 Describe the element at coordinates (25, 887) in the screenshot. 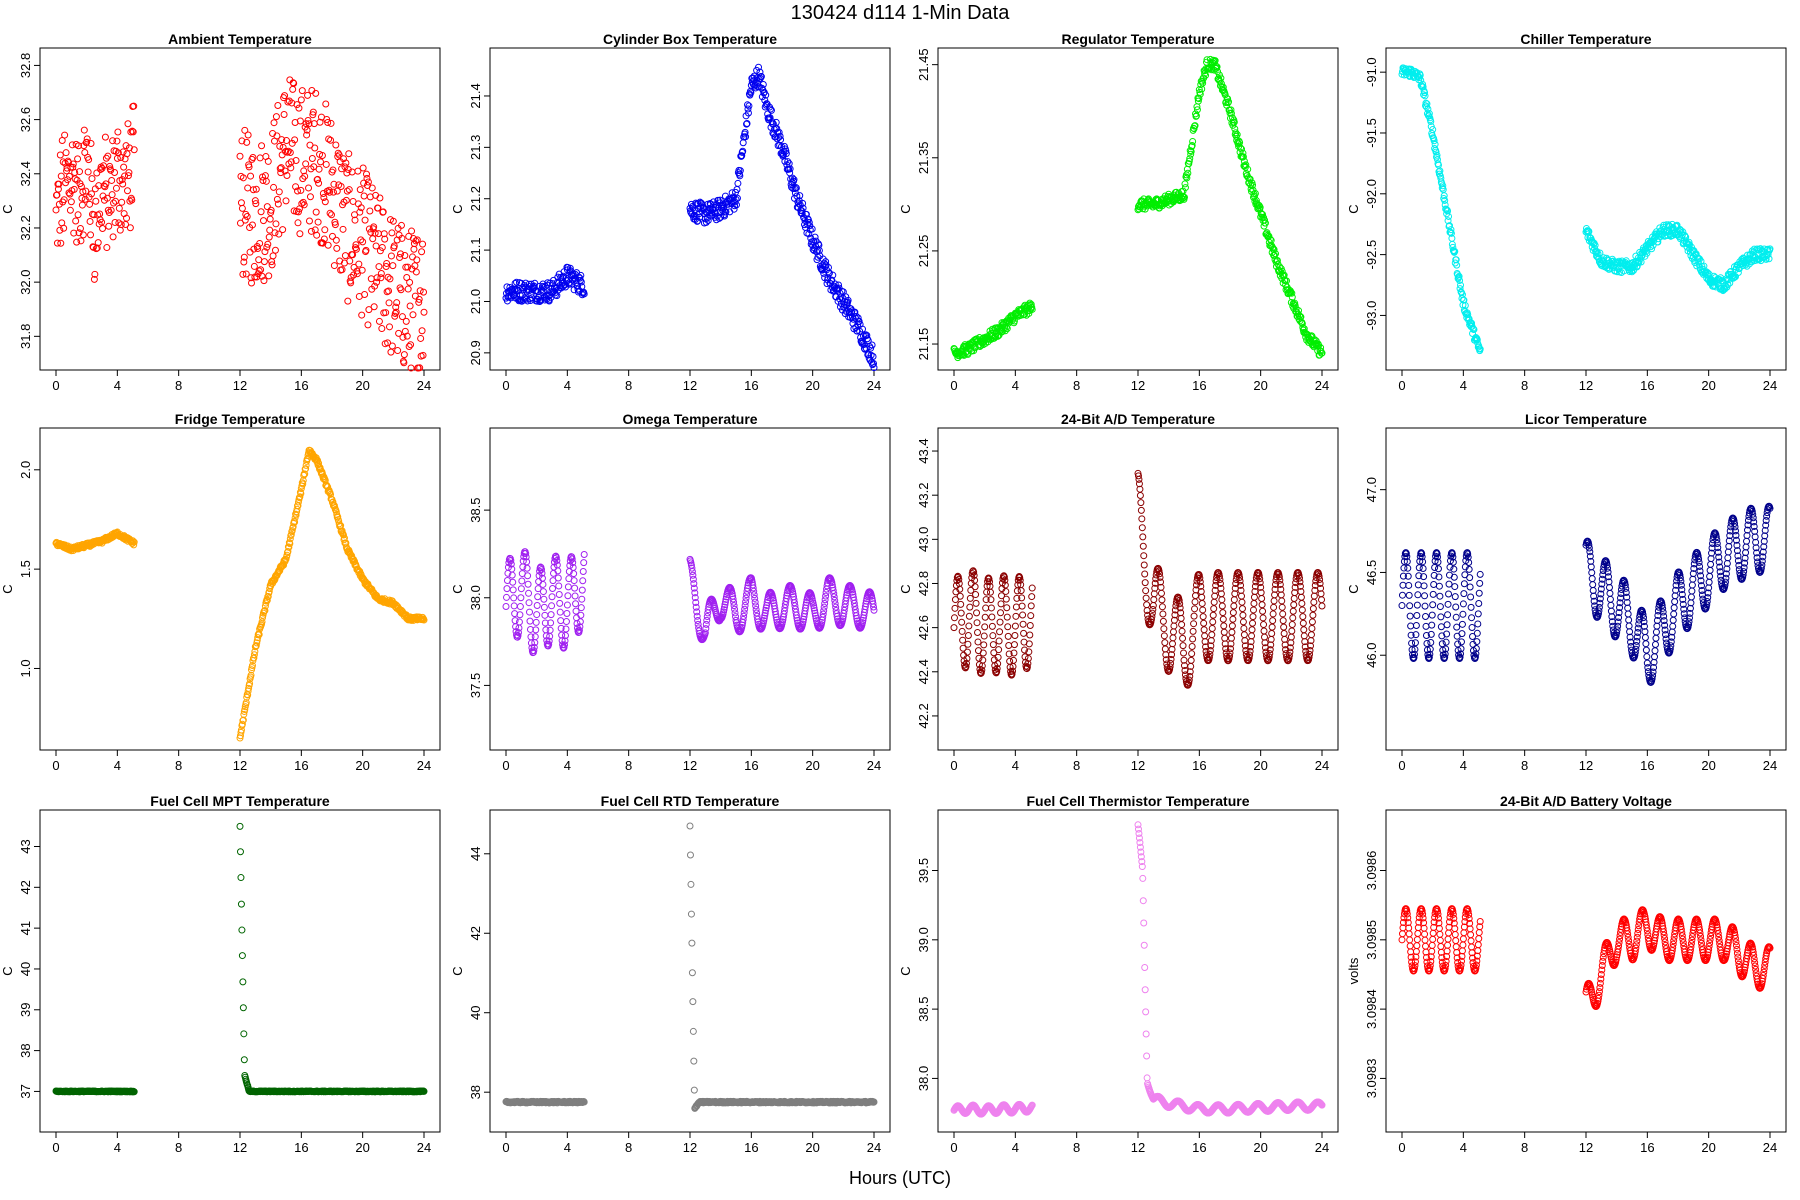

I see `y-tick-label: 42` at that location.